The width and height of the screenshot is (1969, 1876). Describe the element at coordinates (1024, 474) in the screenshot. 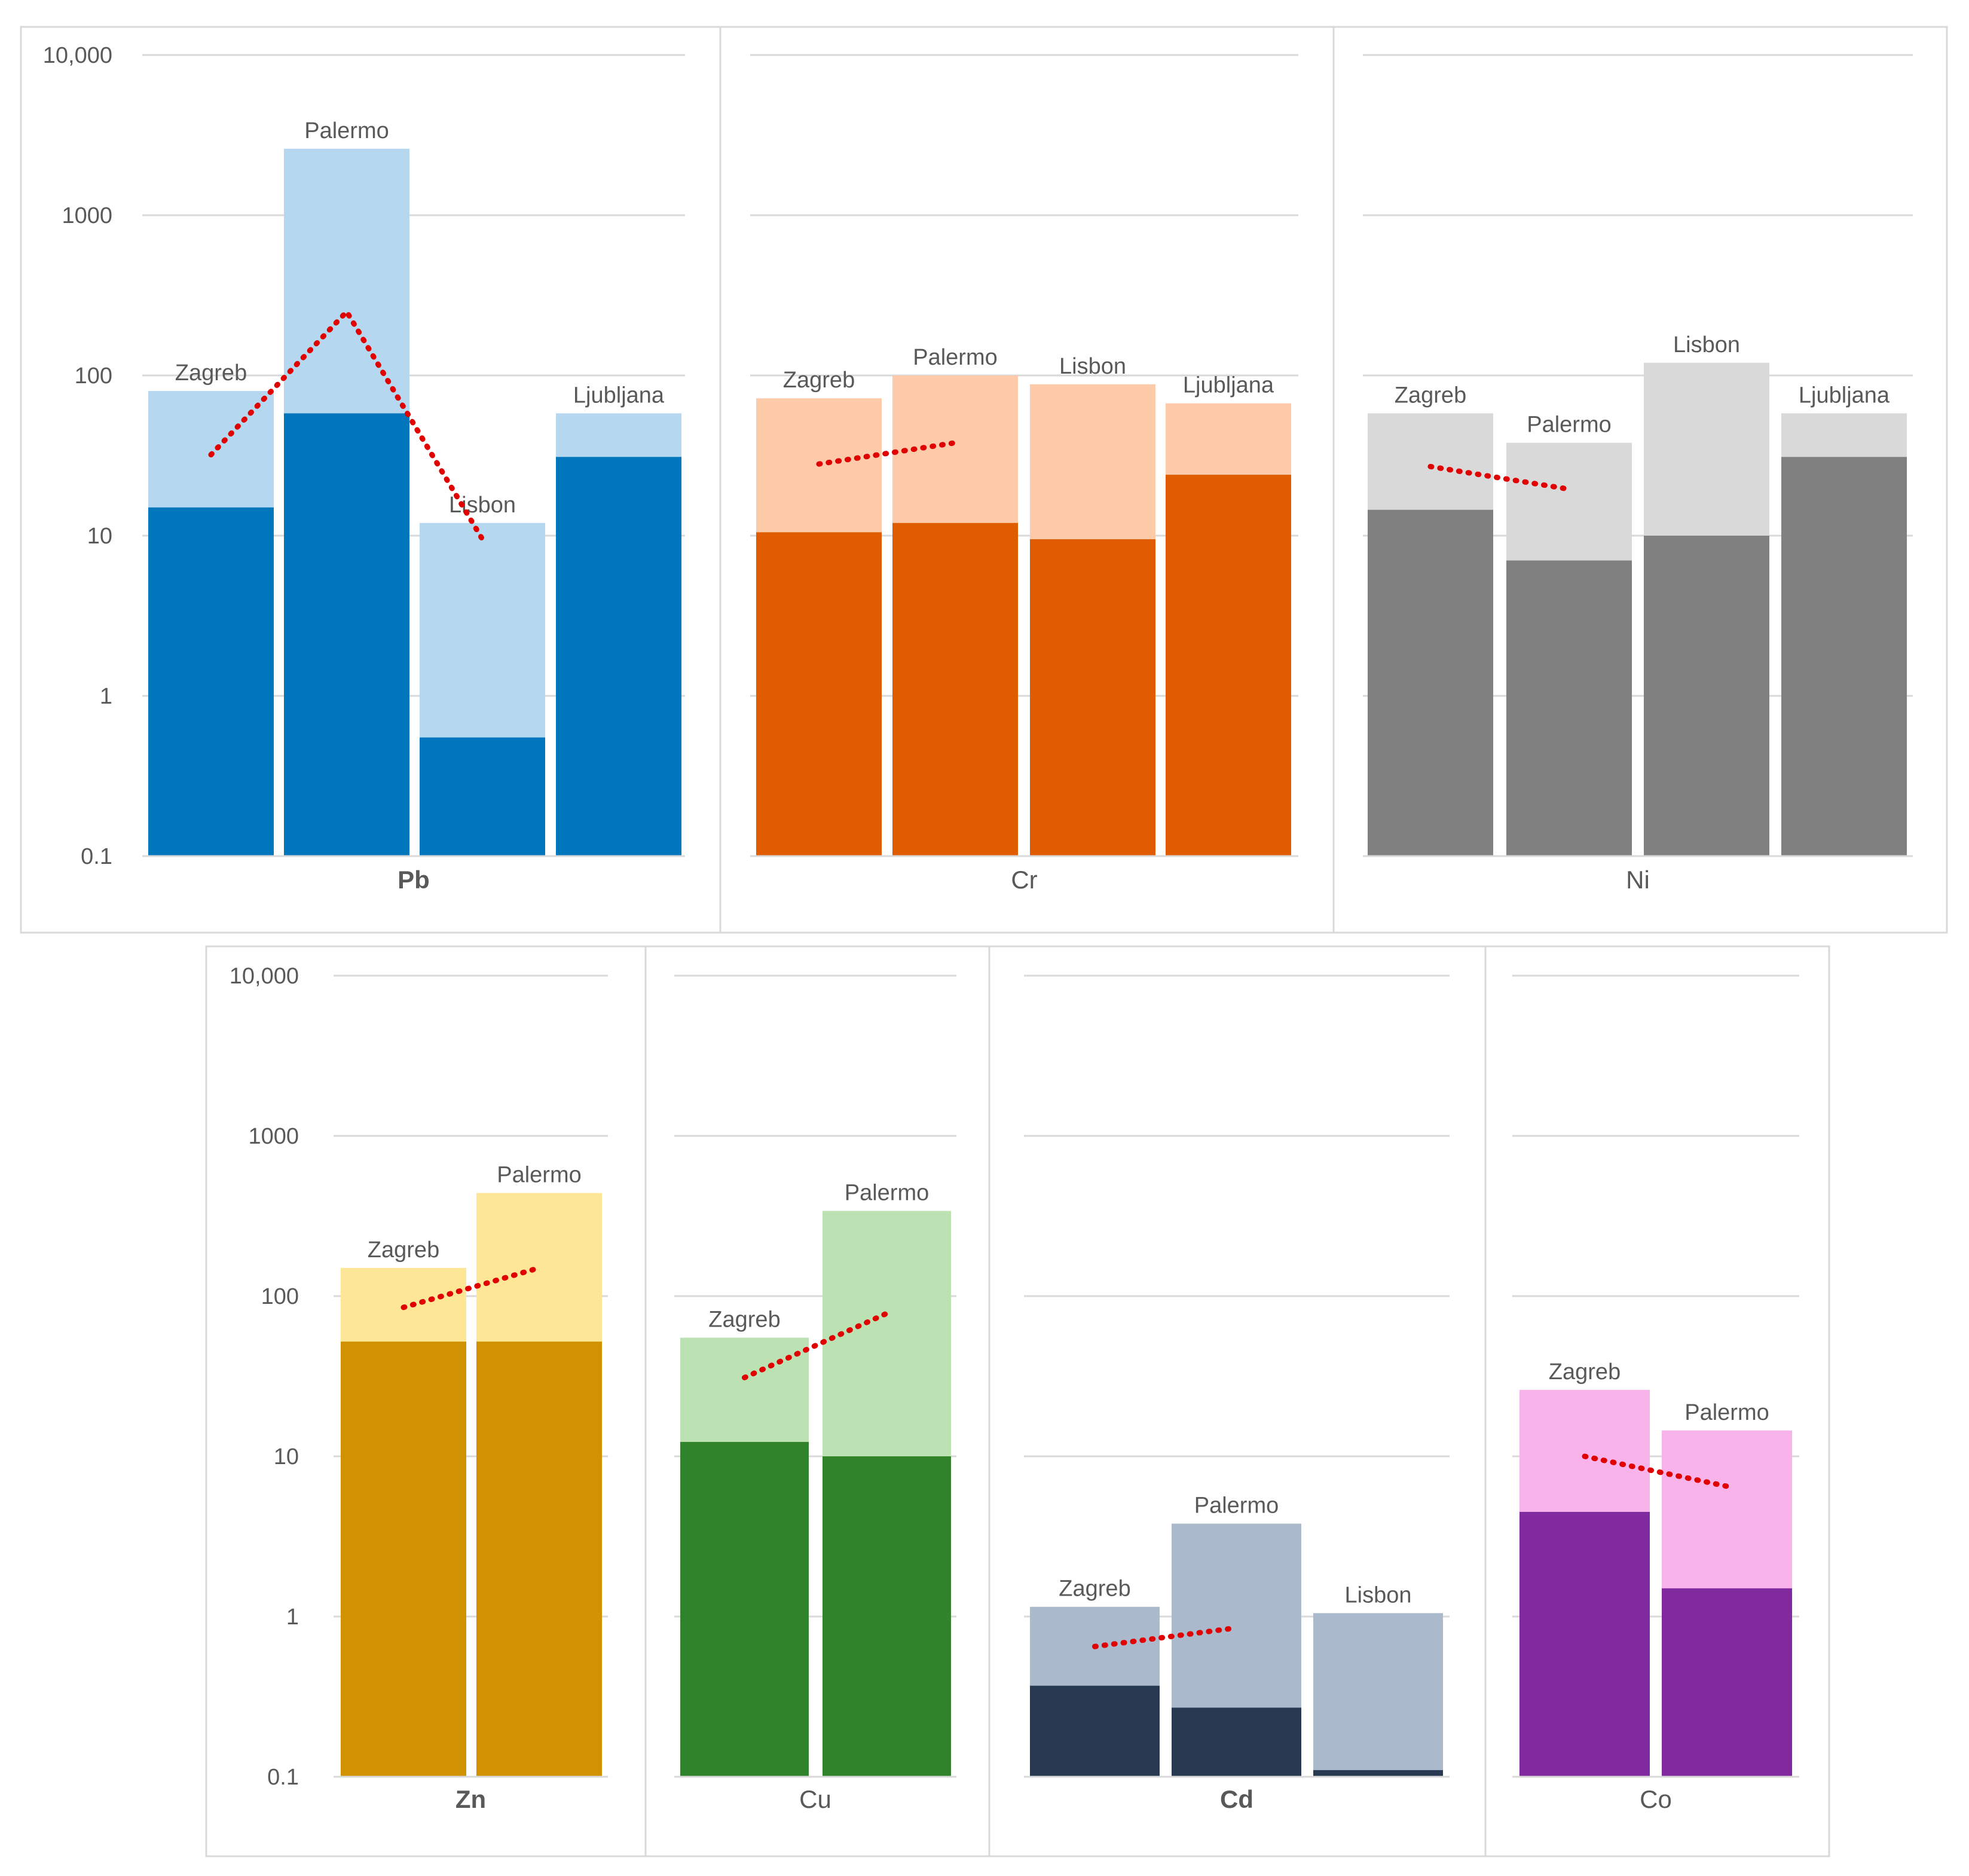

I see `chart-panel-cr: Zagreb Palermo Lisbon Ljubljana Cr` at that location.